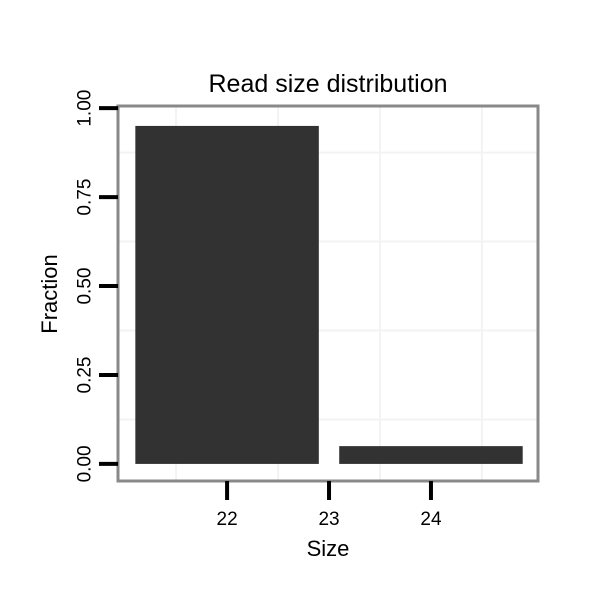 This screenshot has width=600, height=600. What do you see at coordinates (85, 286) in the screenshot?
I see `y-tick-label: 0.50` at bounding box center [85, 286].